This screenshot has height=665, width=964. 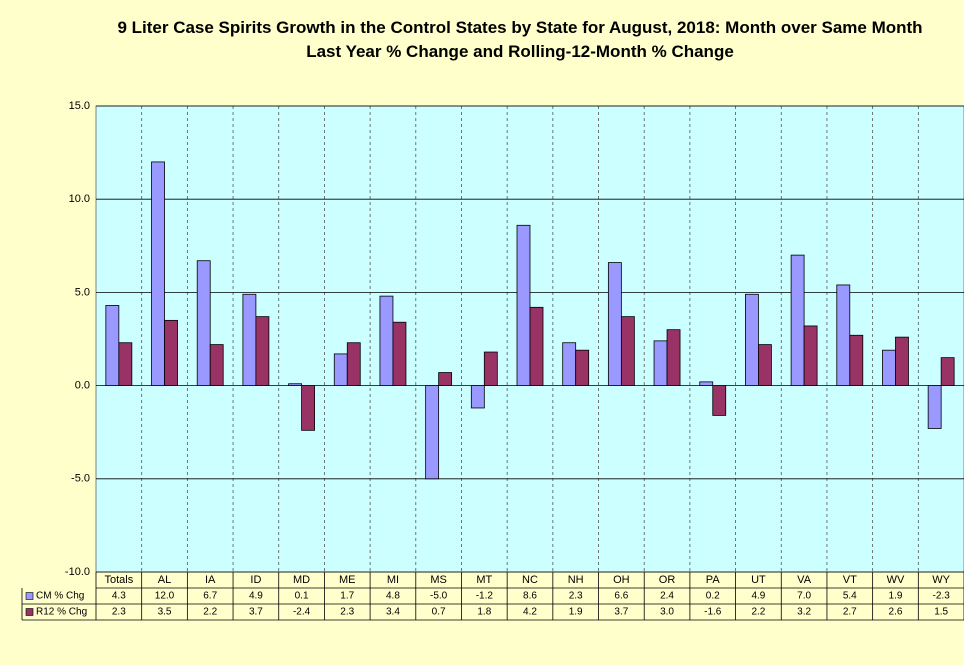 What do you see at coordinates (713, 580) in the screenshot?
I see `x-tick-label: PA` at bounding box center [713, 580].